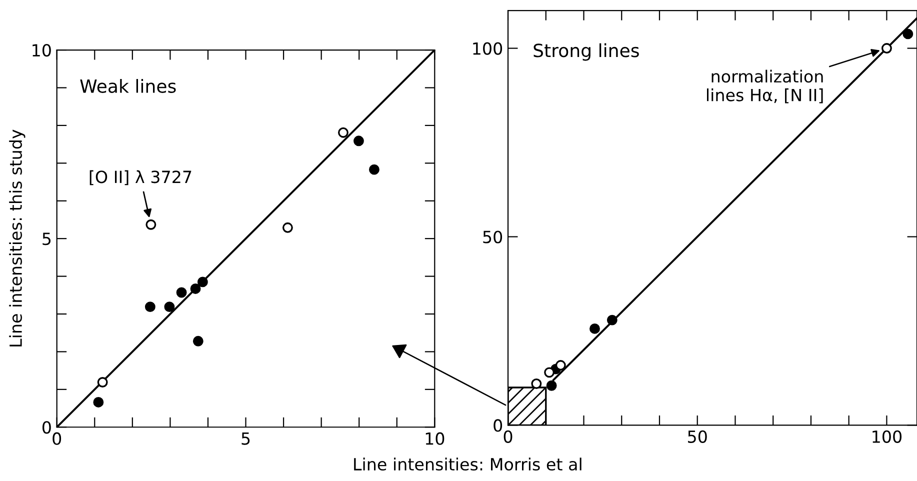 The height and width of the screenshot is (481, 917). I want to click on x-tick-label: 10, so click(435, 438).